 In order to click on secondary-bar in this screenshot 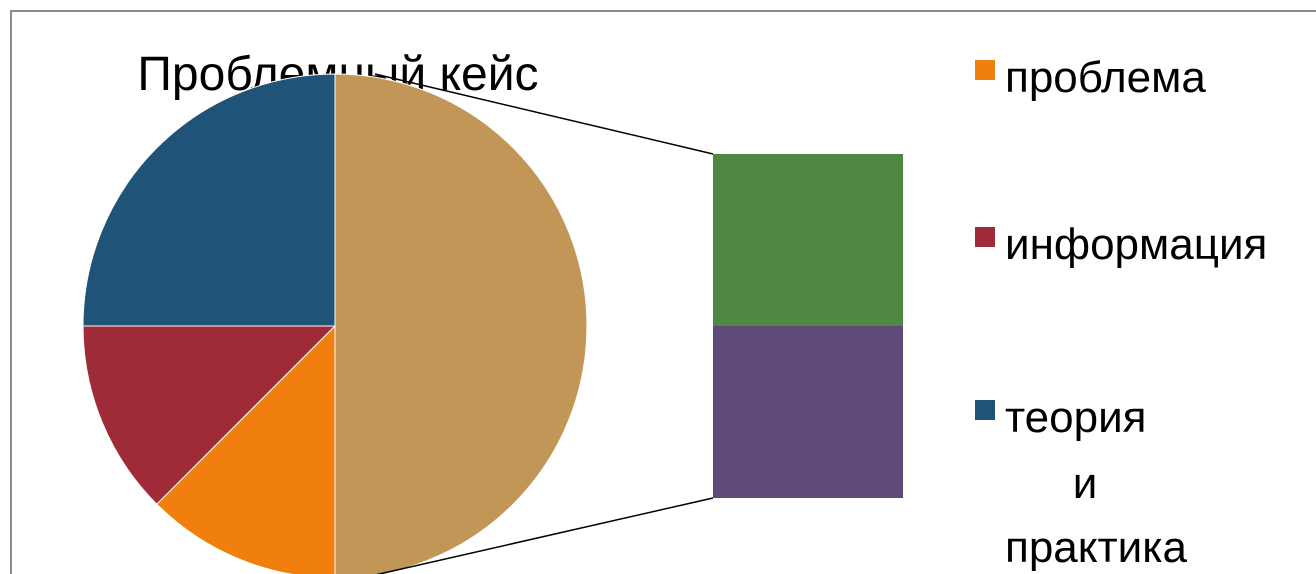, I will do `click(808, 326)`.